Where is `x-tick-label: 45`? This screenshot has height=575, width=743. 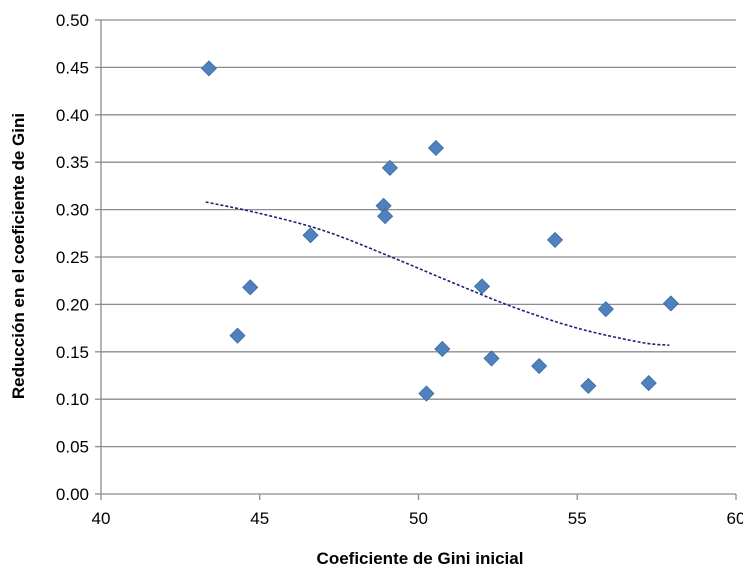 x-tick-label: 45 is located at coordinates (259, 518).